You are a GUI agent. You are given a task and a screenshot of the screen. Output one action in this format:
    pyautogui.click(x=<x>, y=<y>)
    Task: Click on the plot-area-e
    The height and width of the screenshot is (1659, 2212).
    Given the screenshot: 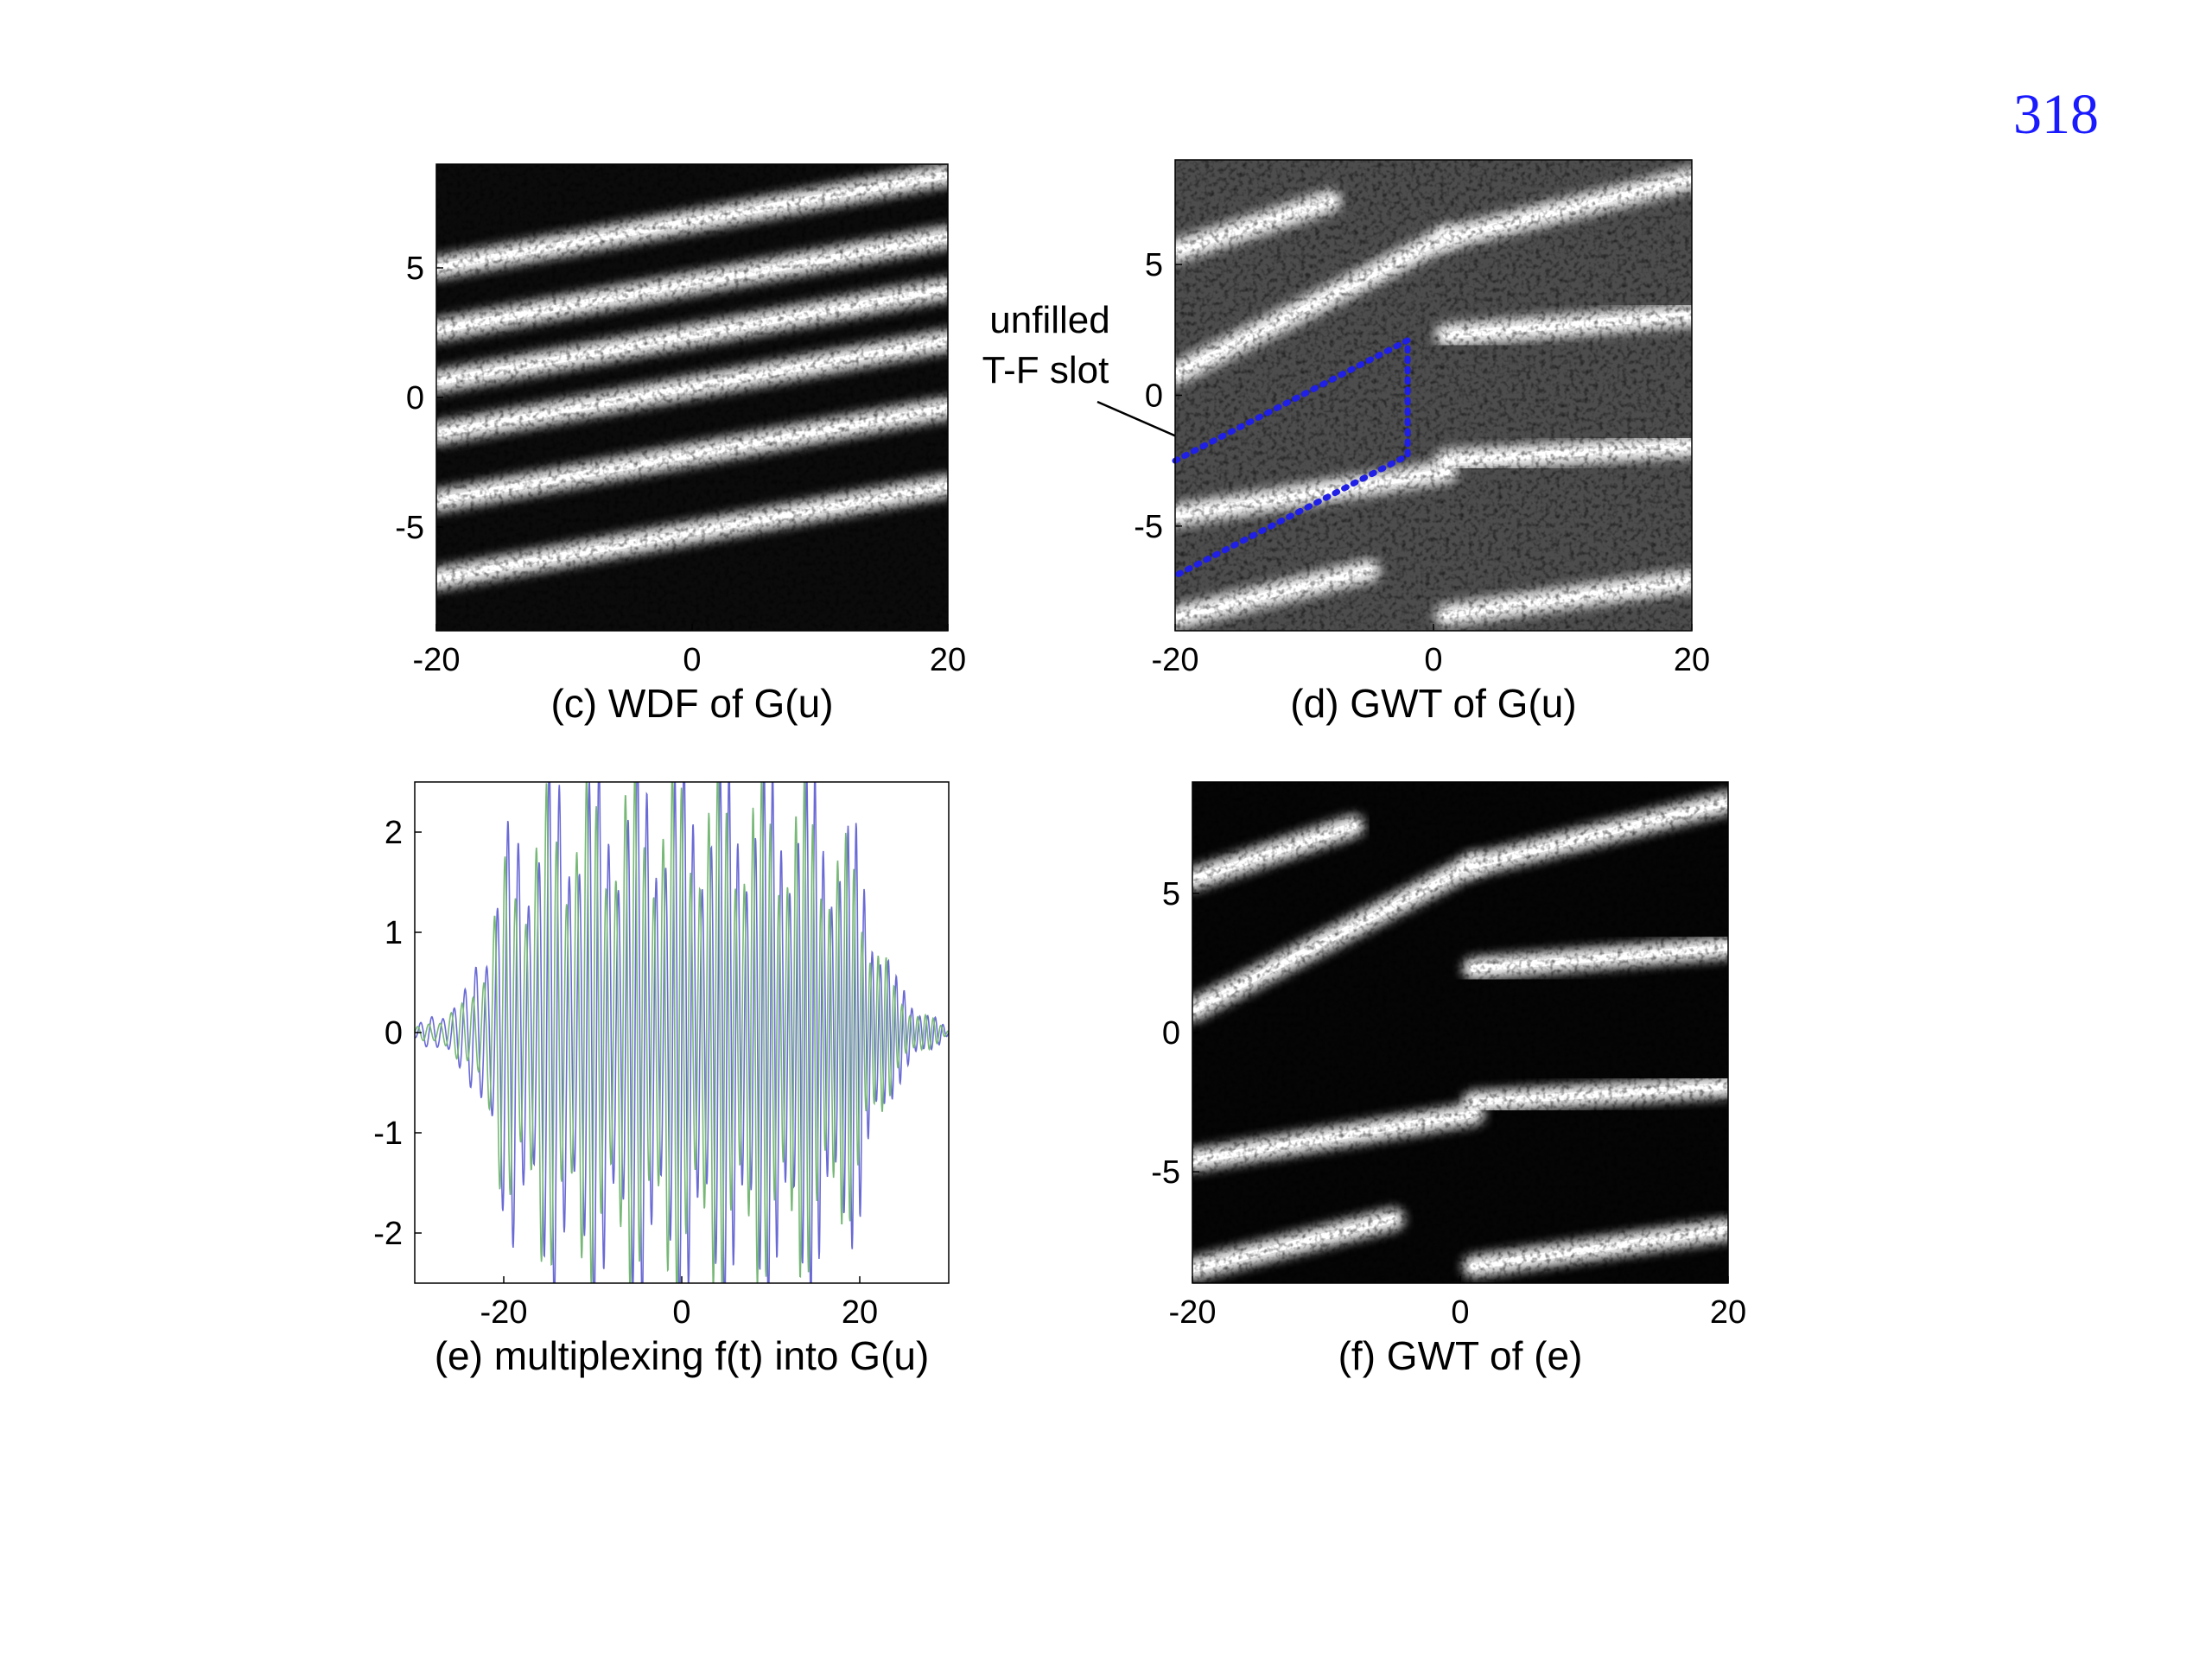 What is the action you would take?
    pyautogui.click(x=682, y=1032)
    